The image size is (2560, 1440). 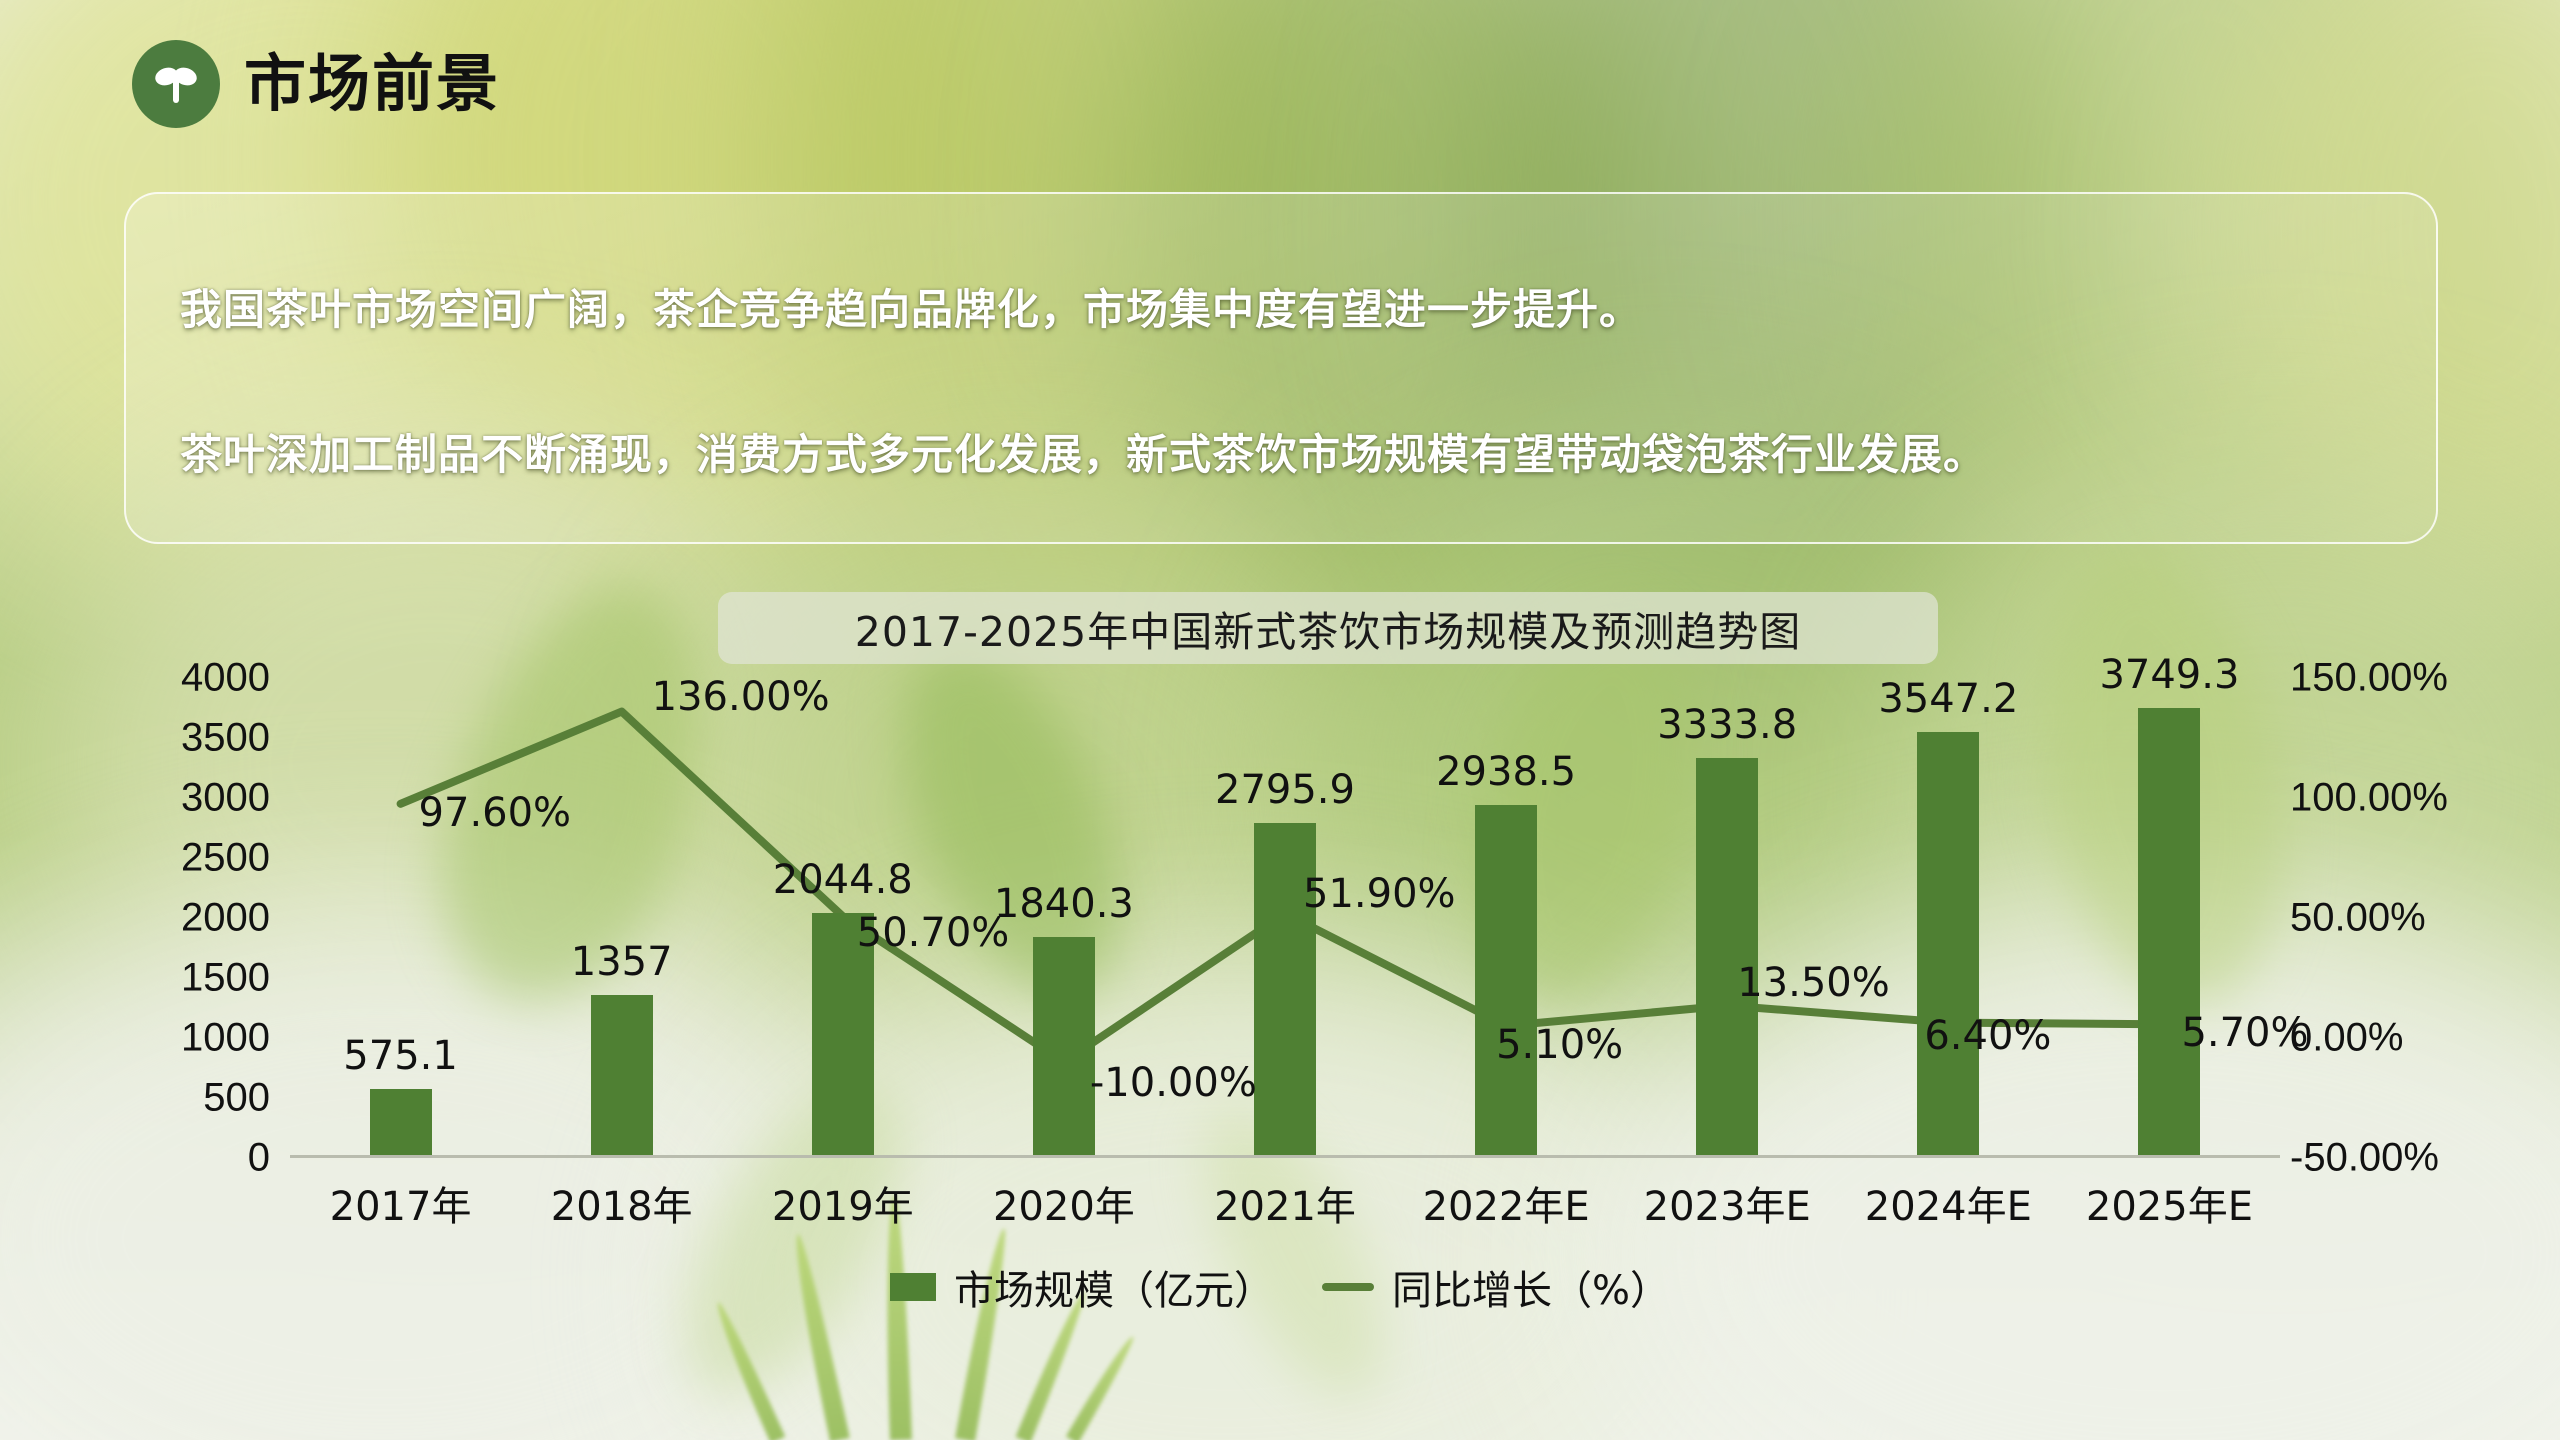 What do you see at coordinates (1948, 699) in the screenshot?
I see `bar-value-label: 3547.2` at bounding box center [1948, 699].